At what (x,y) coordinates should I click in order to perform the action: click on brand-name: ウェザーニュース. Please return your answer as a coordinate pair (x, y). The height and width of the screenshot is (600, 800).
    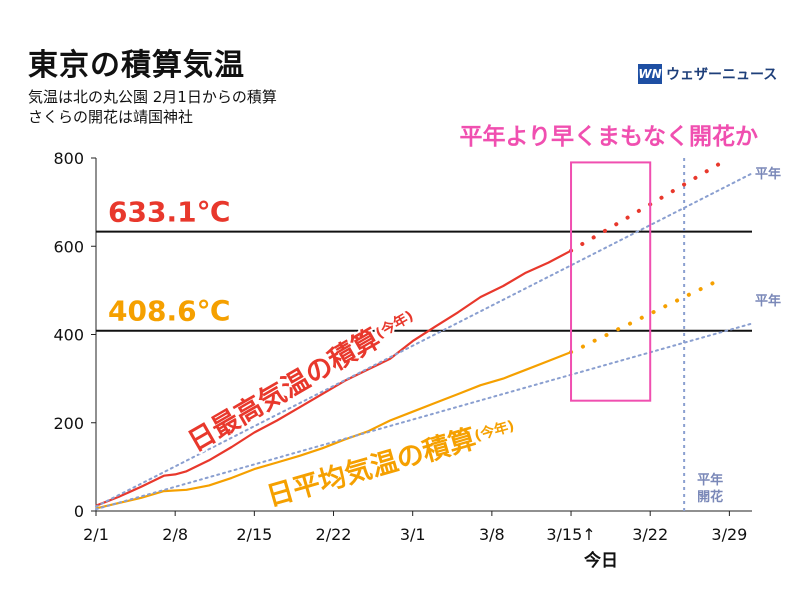
    Looking at the image, I should click on (722, 75).